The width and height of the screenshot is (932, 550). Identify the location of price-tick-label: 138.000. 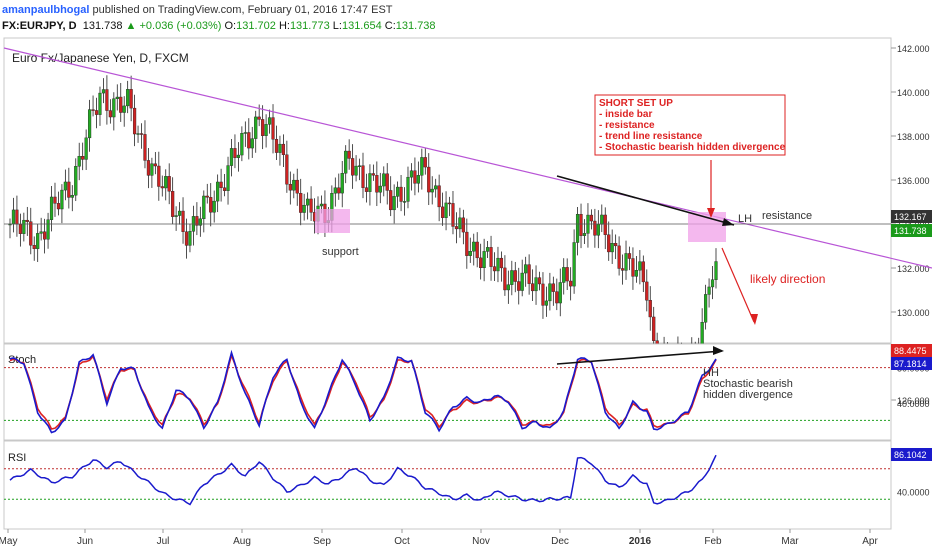
(913, 137).